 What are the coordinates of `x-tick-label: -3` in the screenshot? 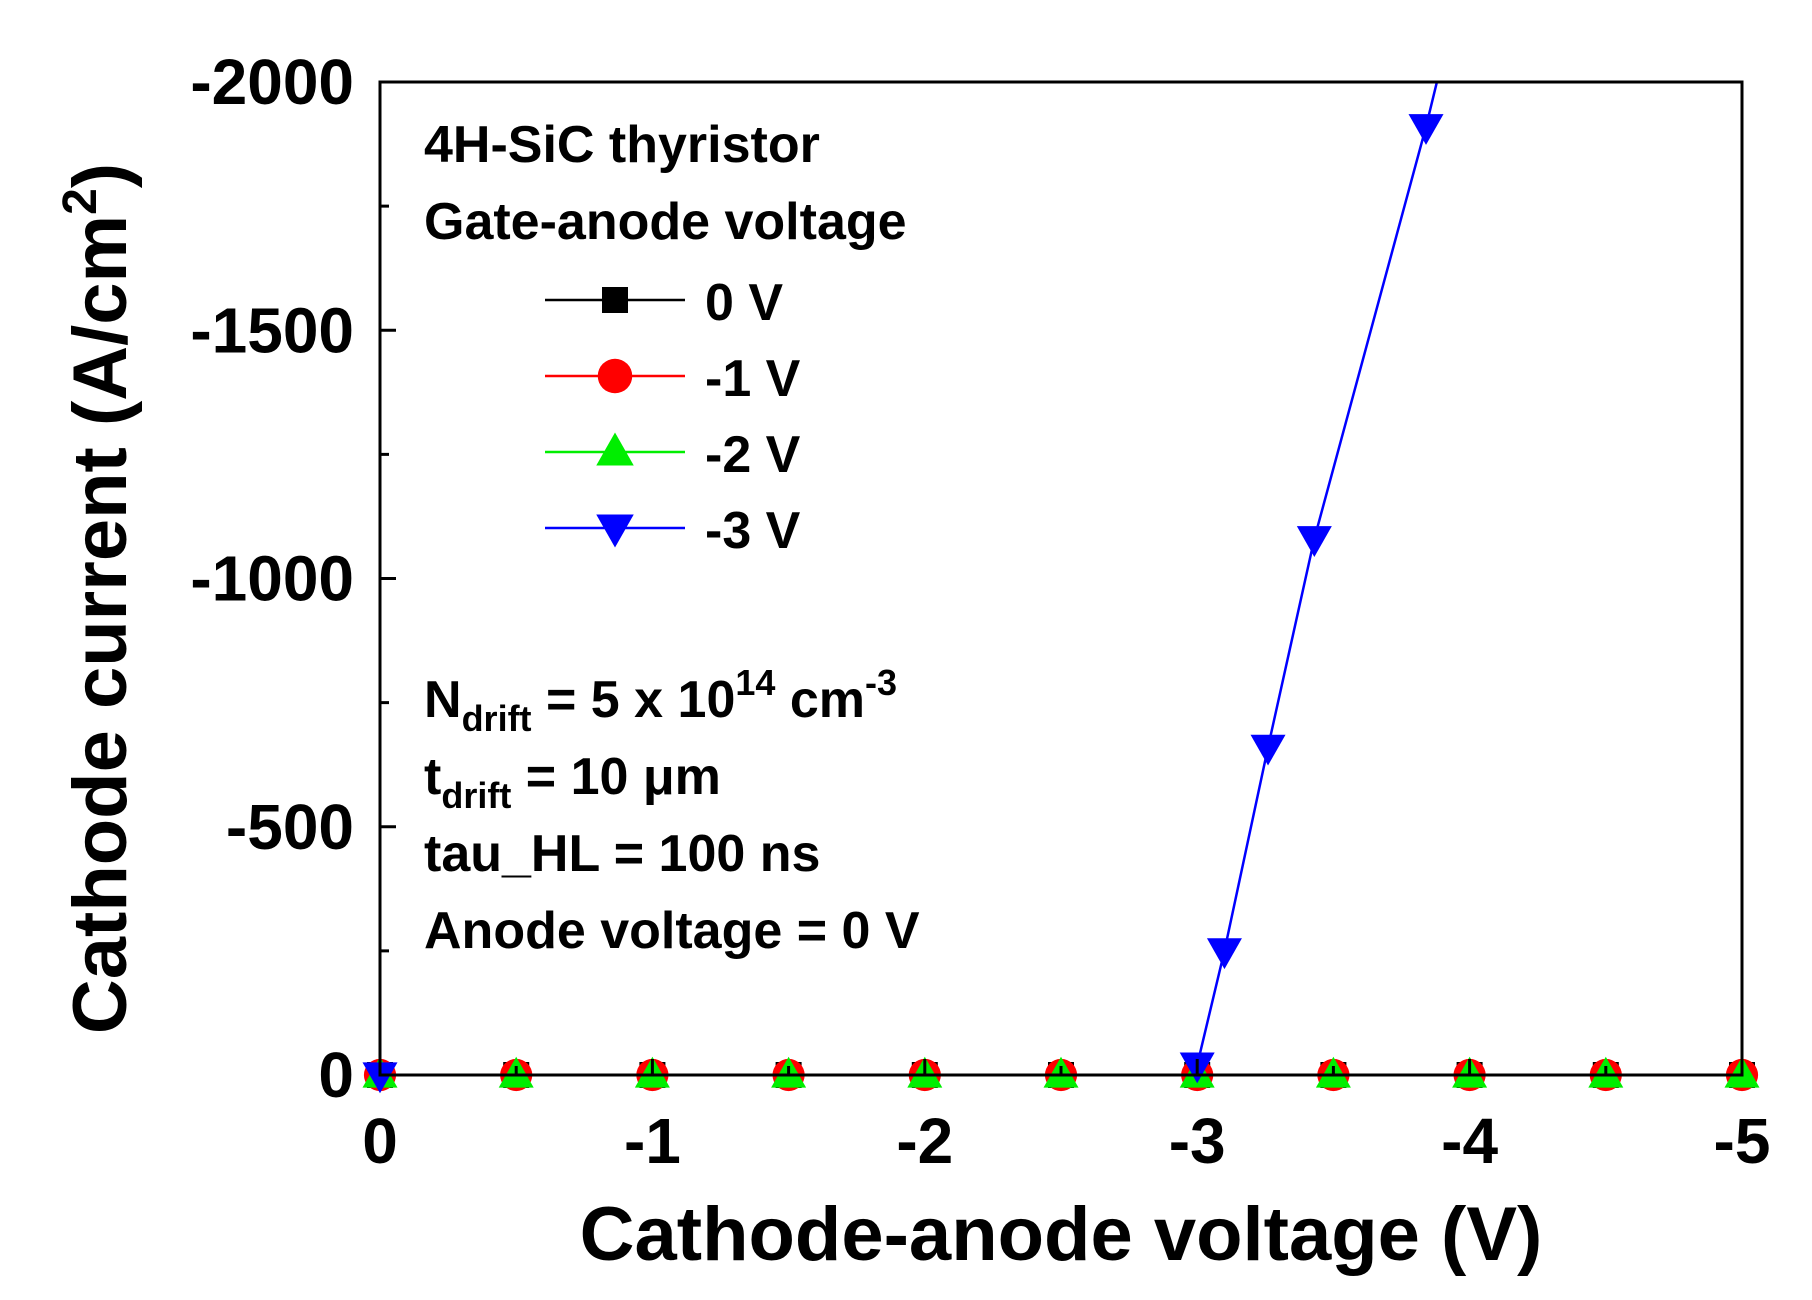 It's located at (1197, 1141).